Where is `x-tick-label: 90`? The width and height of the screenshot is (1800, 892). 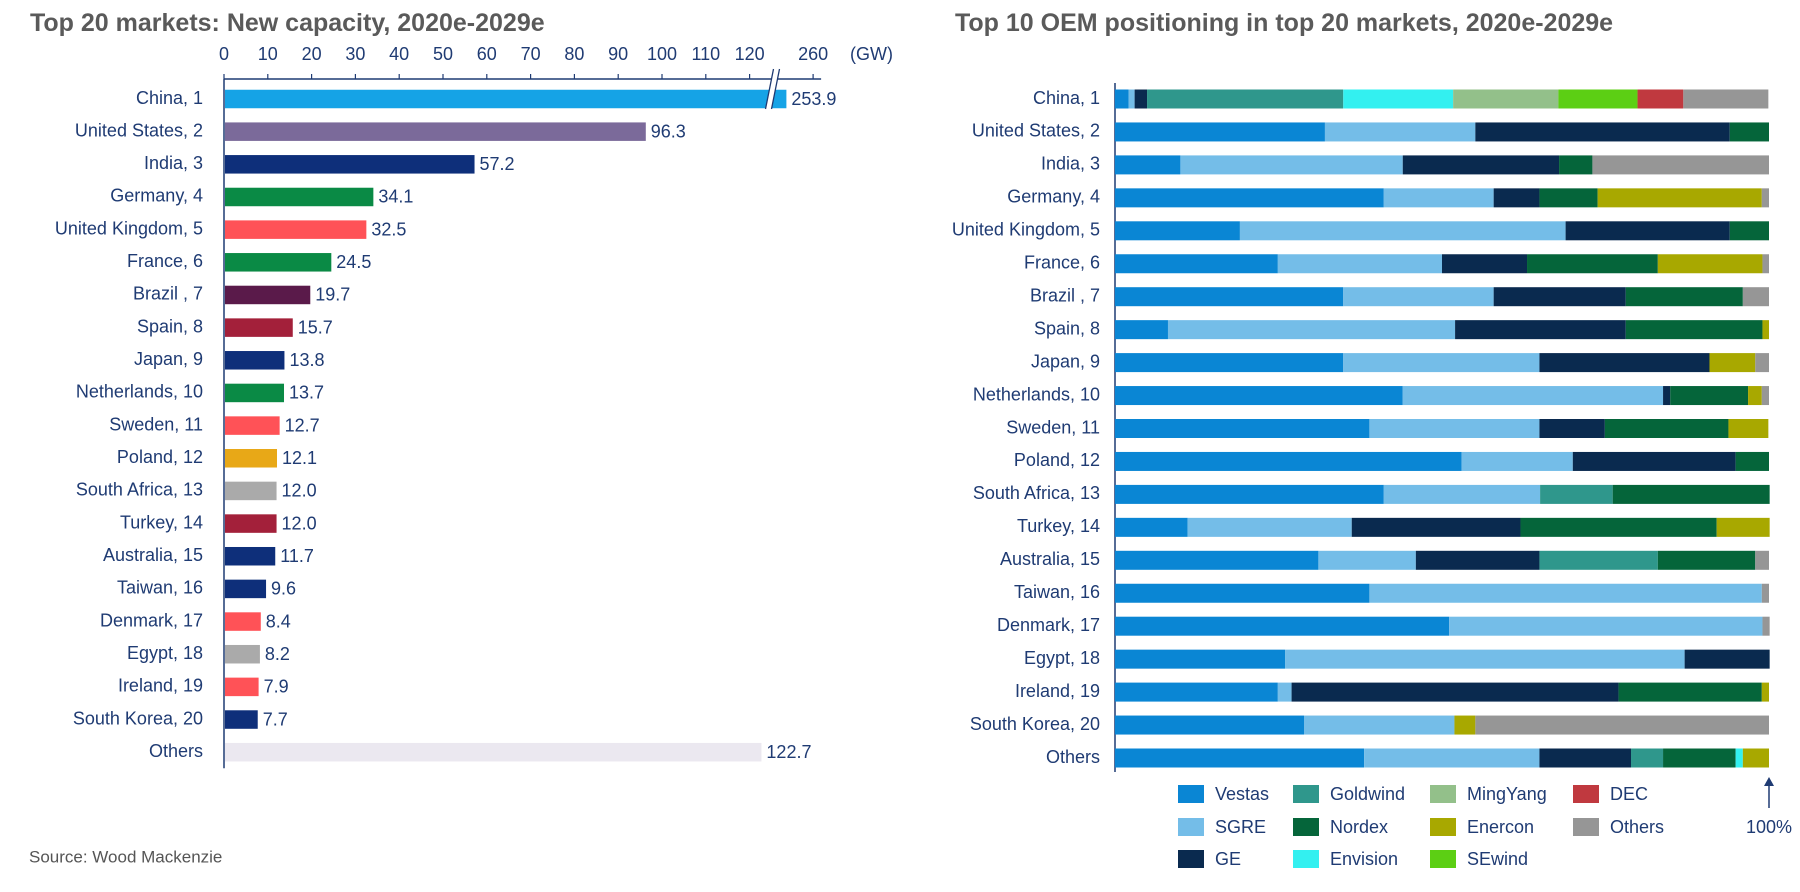 x-tick-label: 90 is located at coordinates (618, 54).